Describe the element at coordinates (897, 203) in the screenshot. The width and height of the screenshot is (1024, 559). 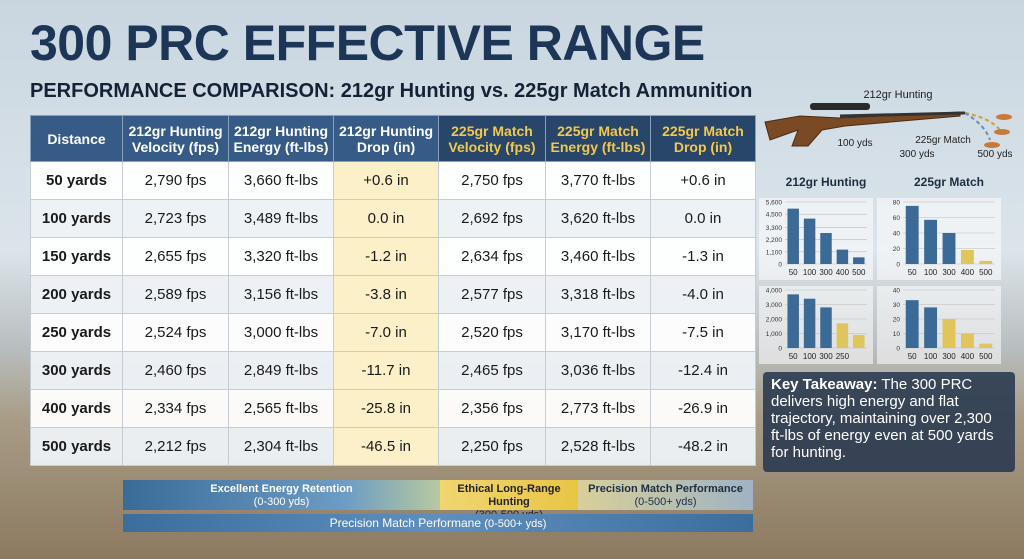
I see `y-tick-label: 80` at that location.